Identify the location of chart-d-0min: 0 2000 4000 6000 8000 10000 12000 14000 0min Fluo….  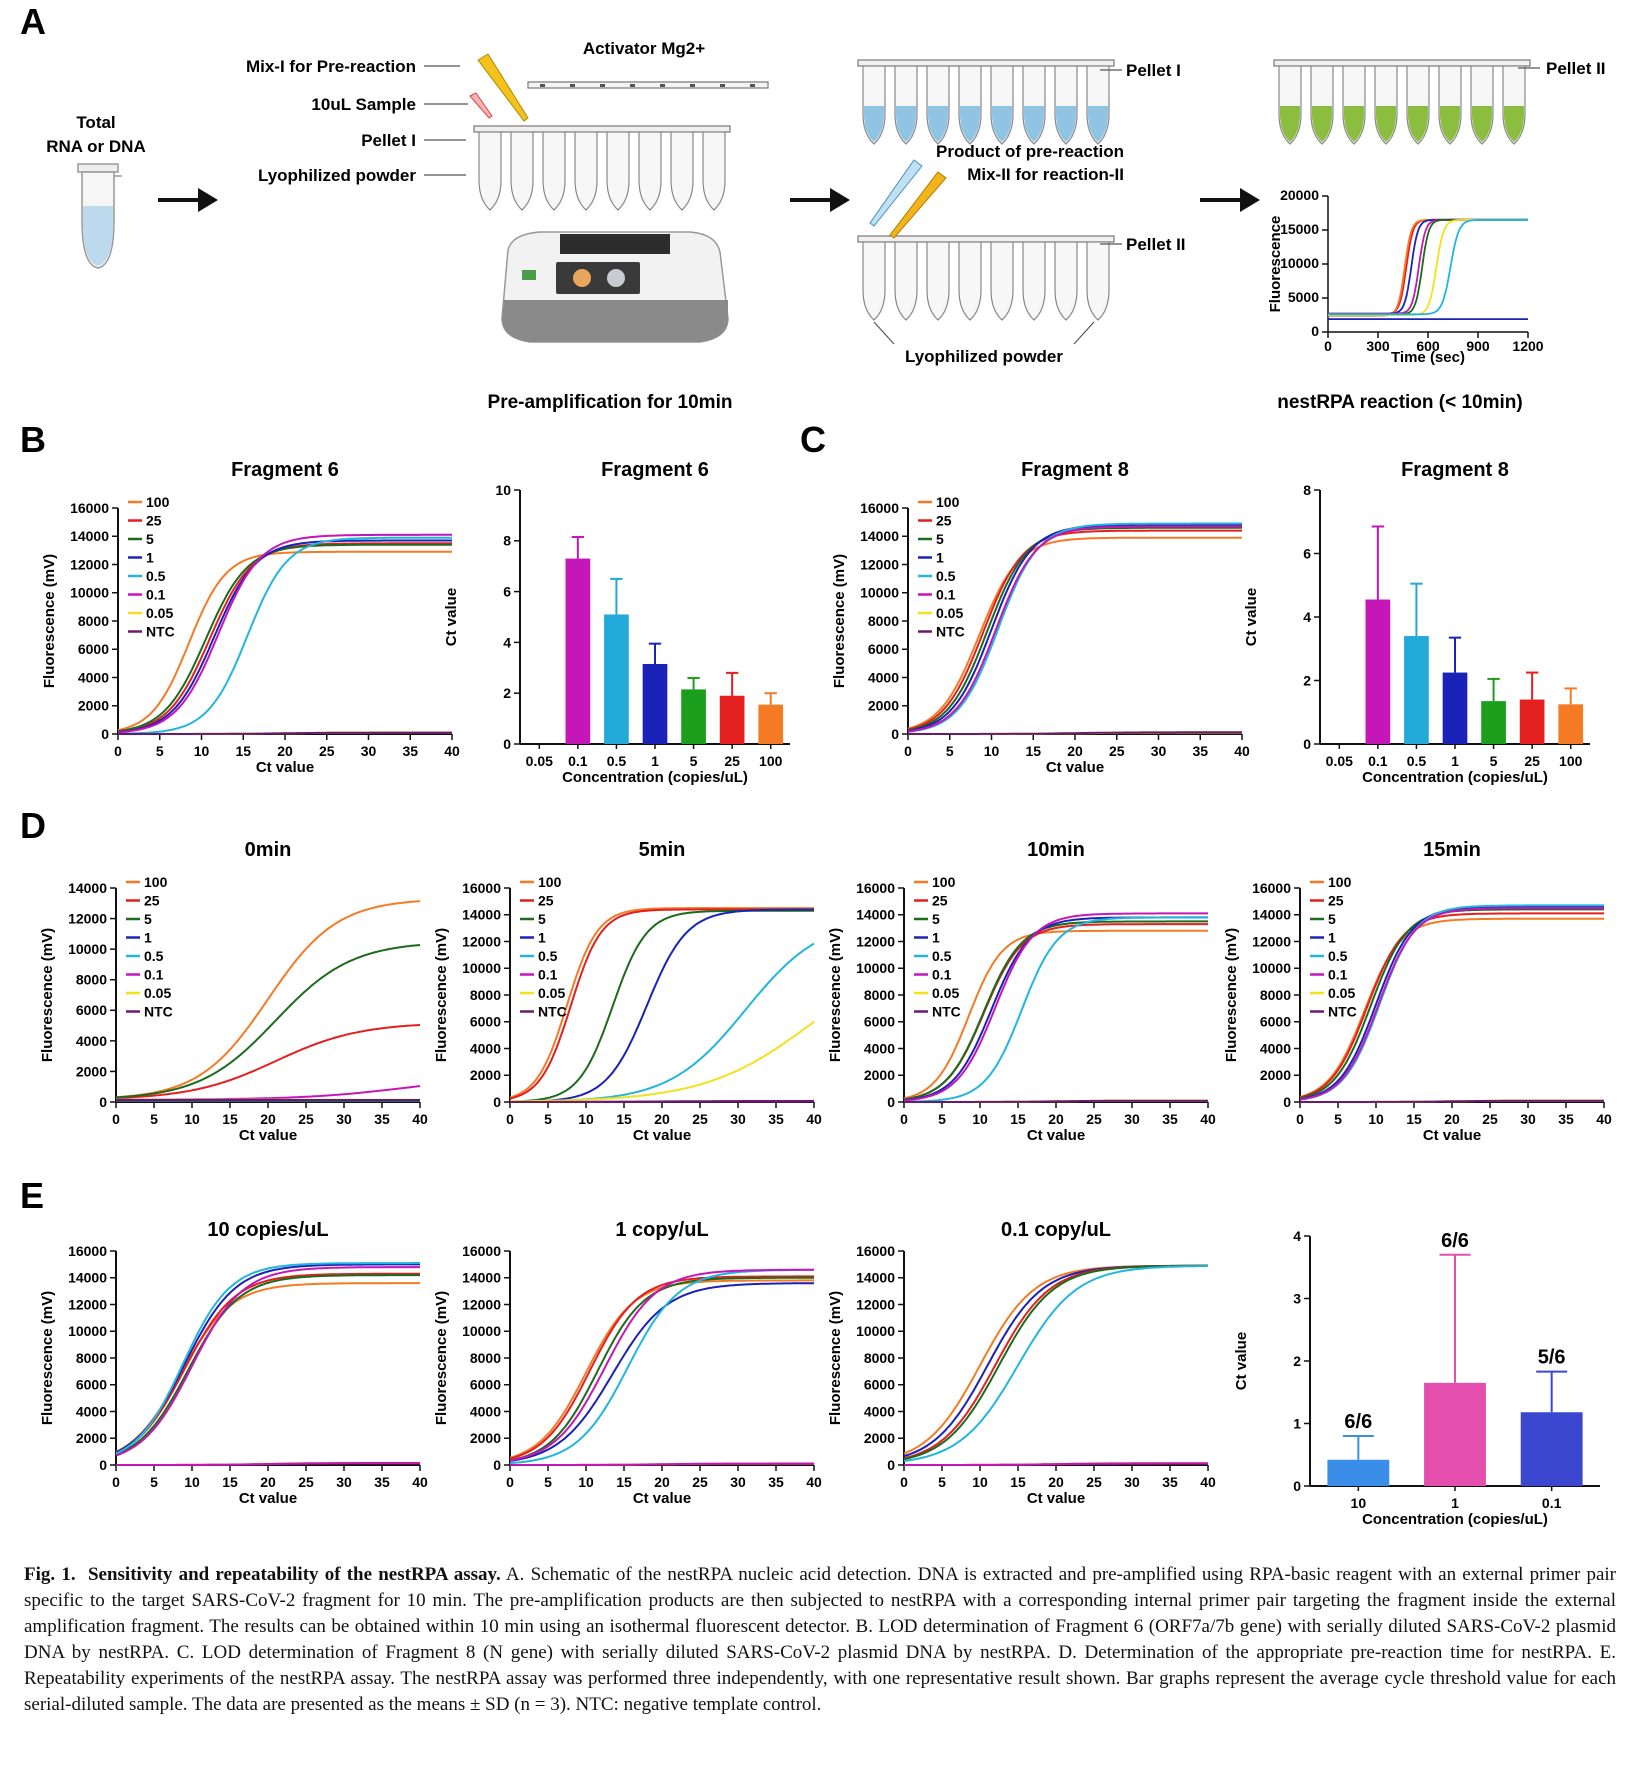
(233, 991).